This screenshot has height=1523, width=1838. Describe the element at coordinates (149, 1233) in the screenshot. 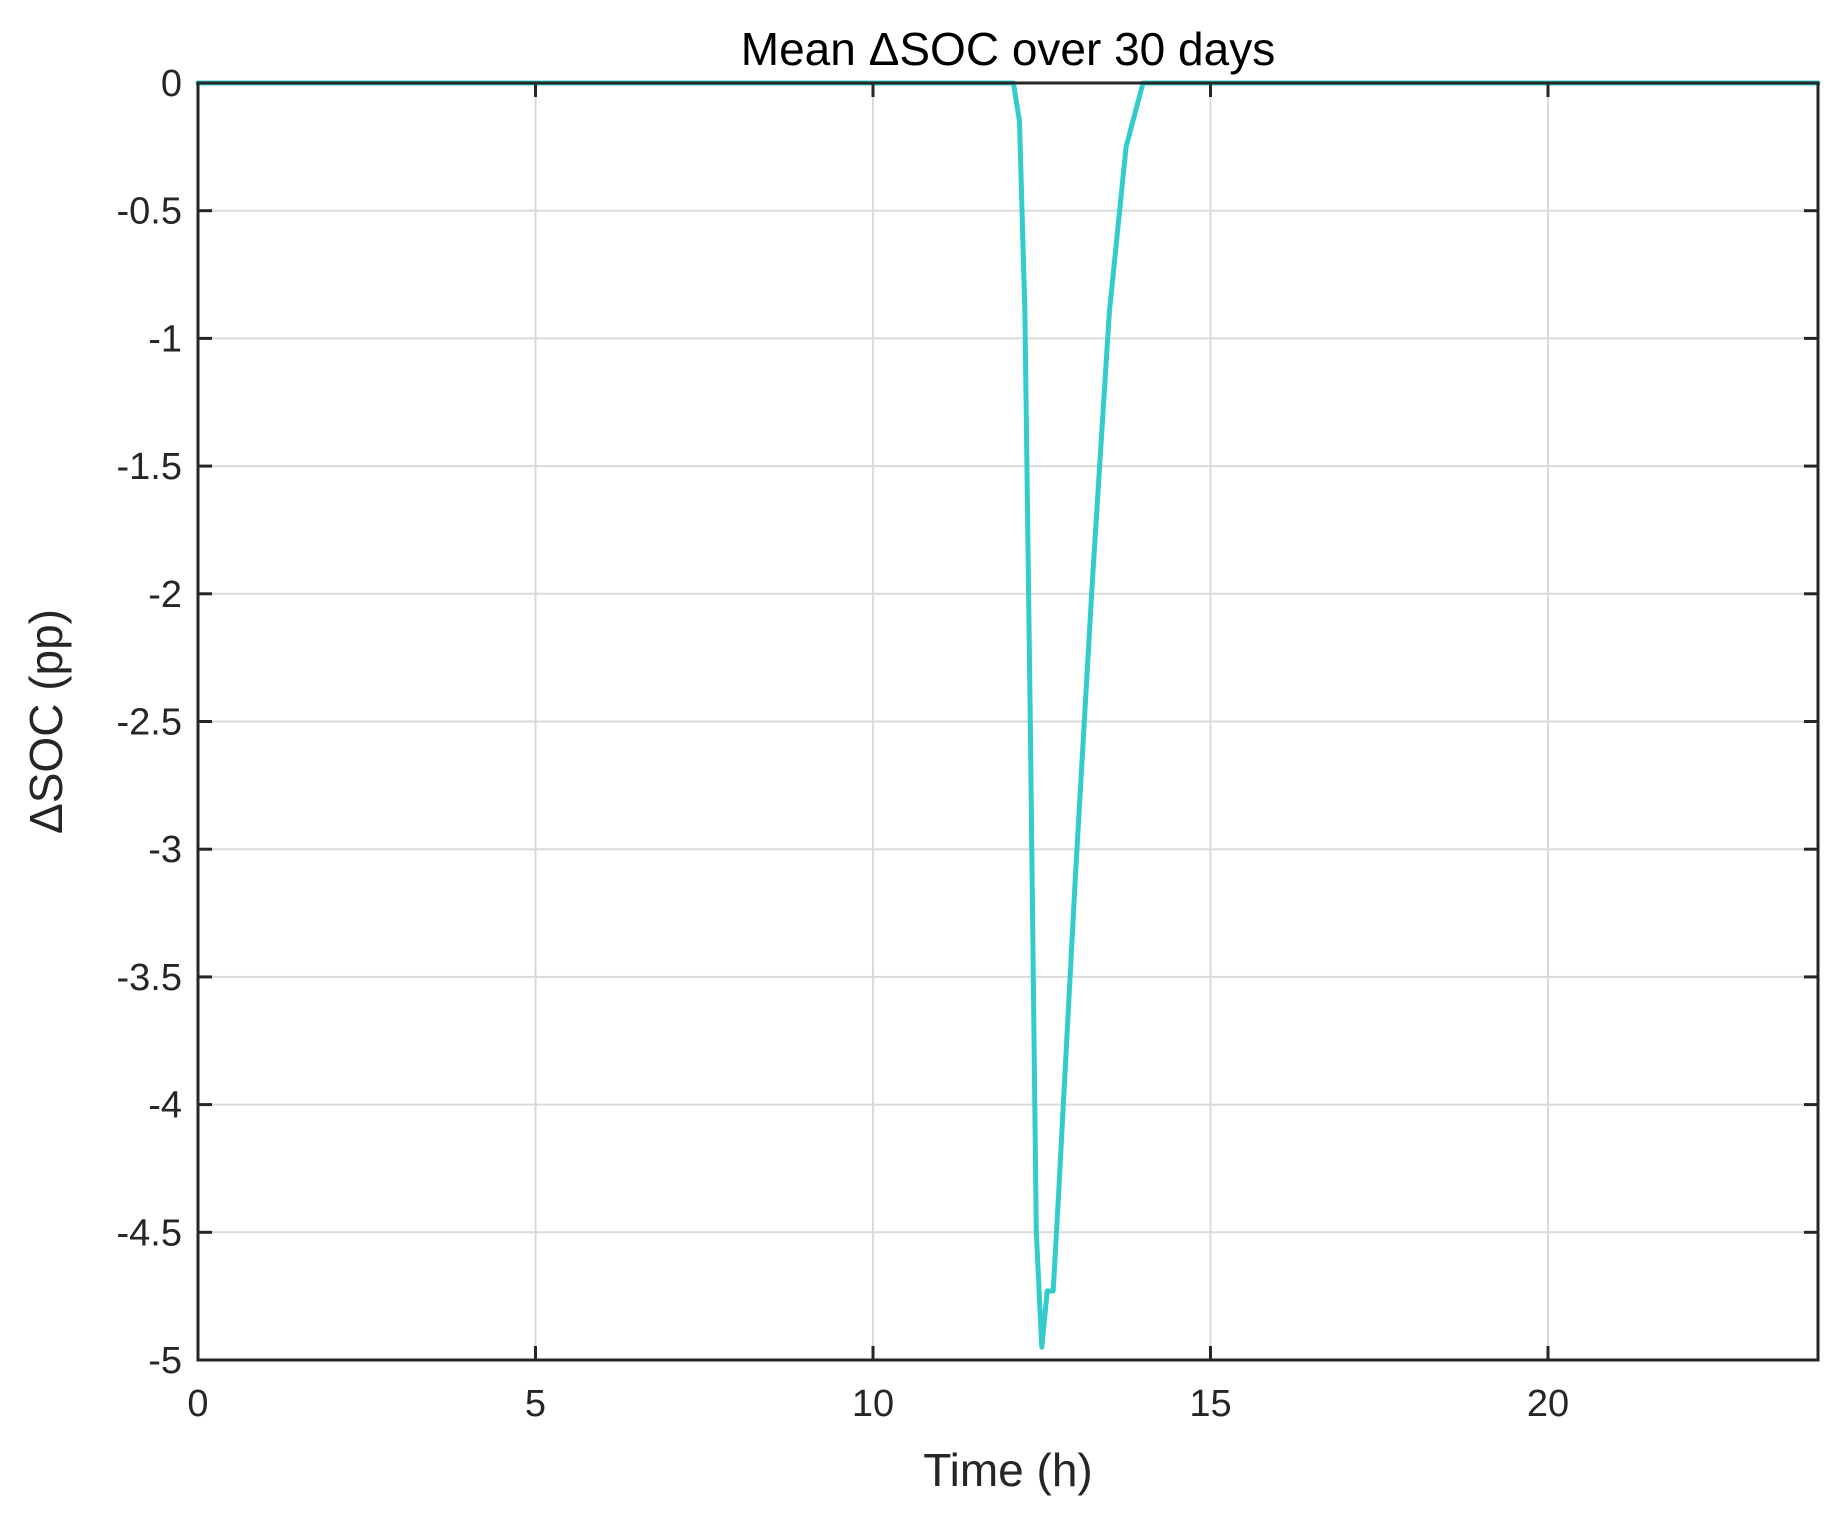

I see `y-tick-label: -4.5` at that location.